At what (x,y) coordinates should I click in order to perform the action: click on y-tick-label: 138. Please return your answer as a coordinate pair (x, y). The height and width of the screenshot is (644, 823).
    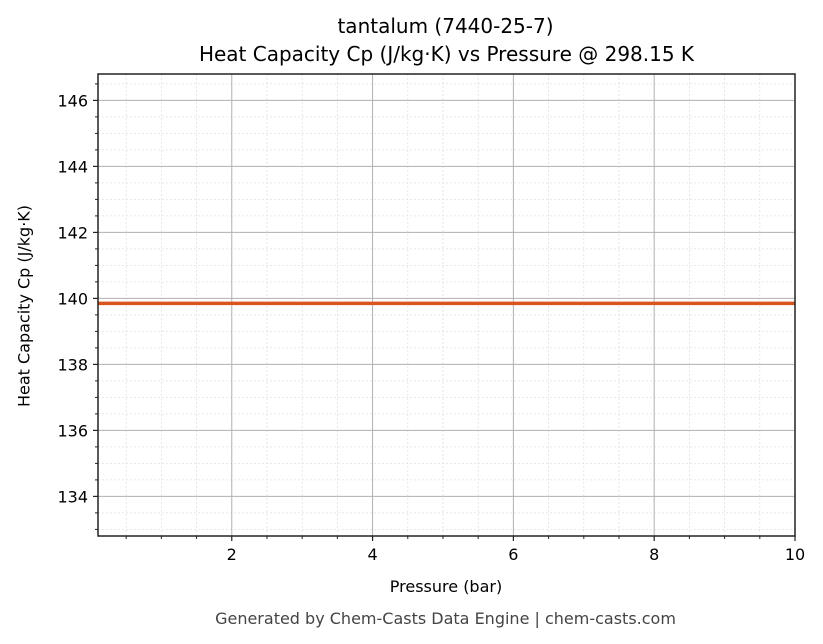
    Looking at the image, I should click on (72, 364).